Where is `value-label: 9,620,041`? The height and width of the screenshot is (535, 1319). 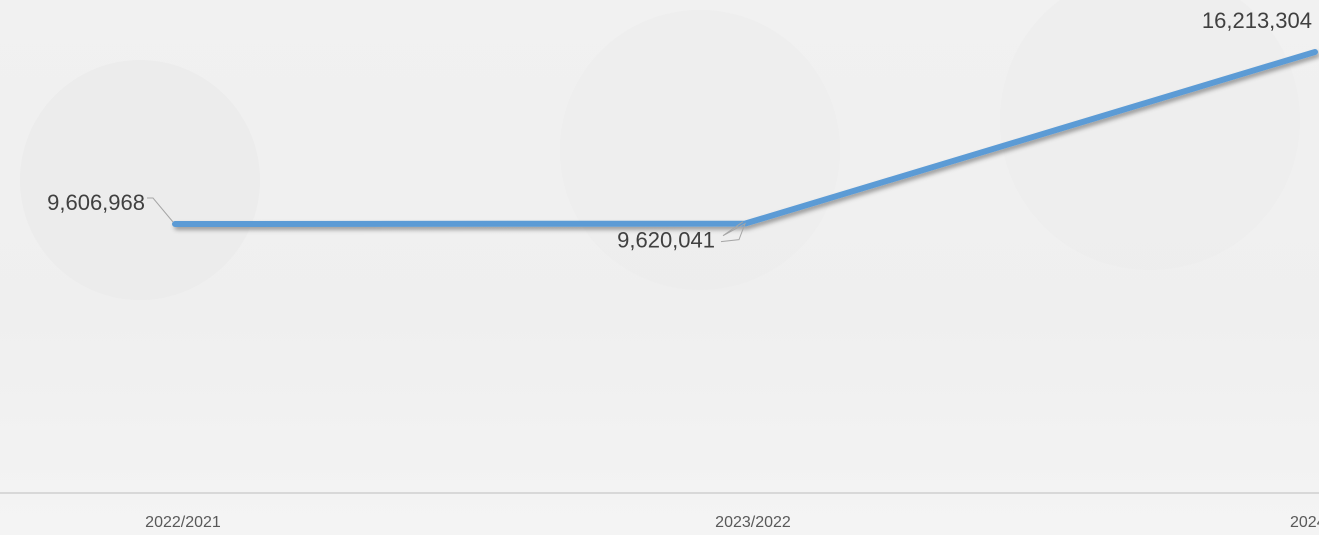
value-label: 9,620,041 is located at coordinates (666, 239).